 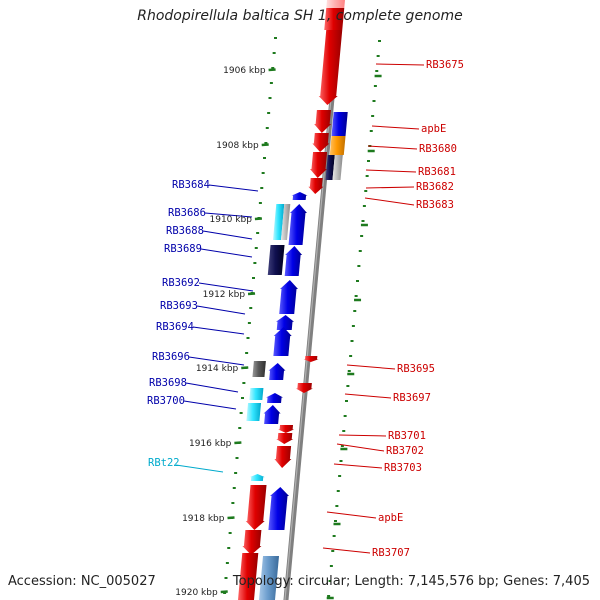 What do you see at coordinates (166, 401) in the screenshot?
I see `gene-label-forward: RB3700` at bounding box center [166, 401].